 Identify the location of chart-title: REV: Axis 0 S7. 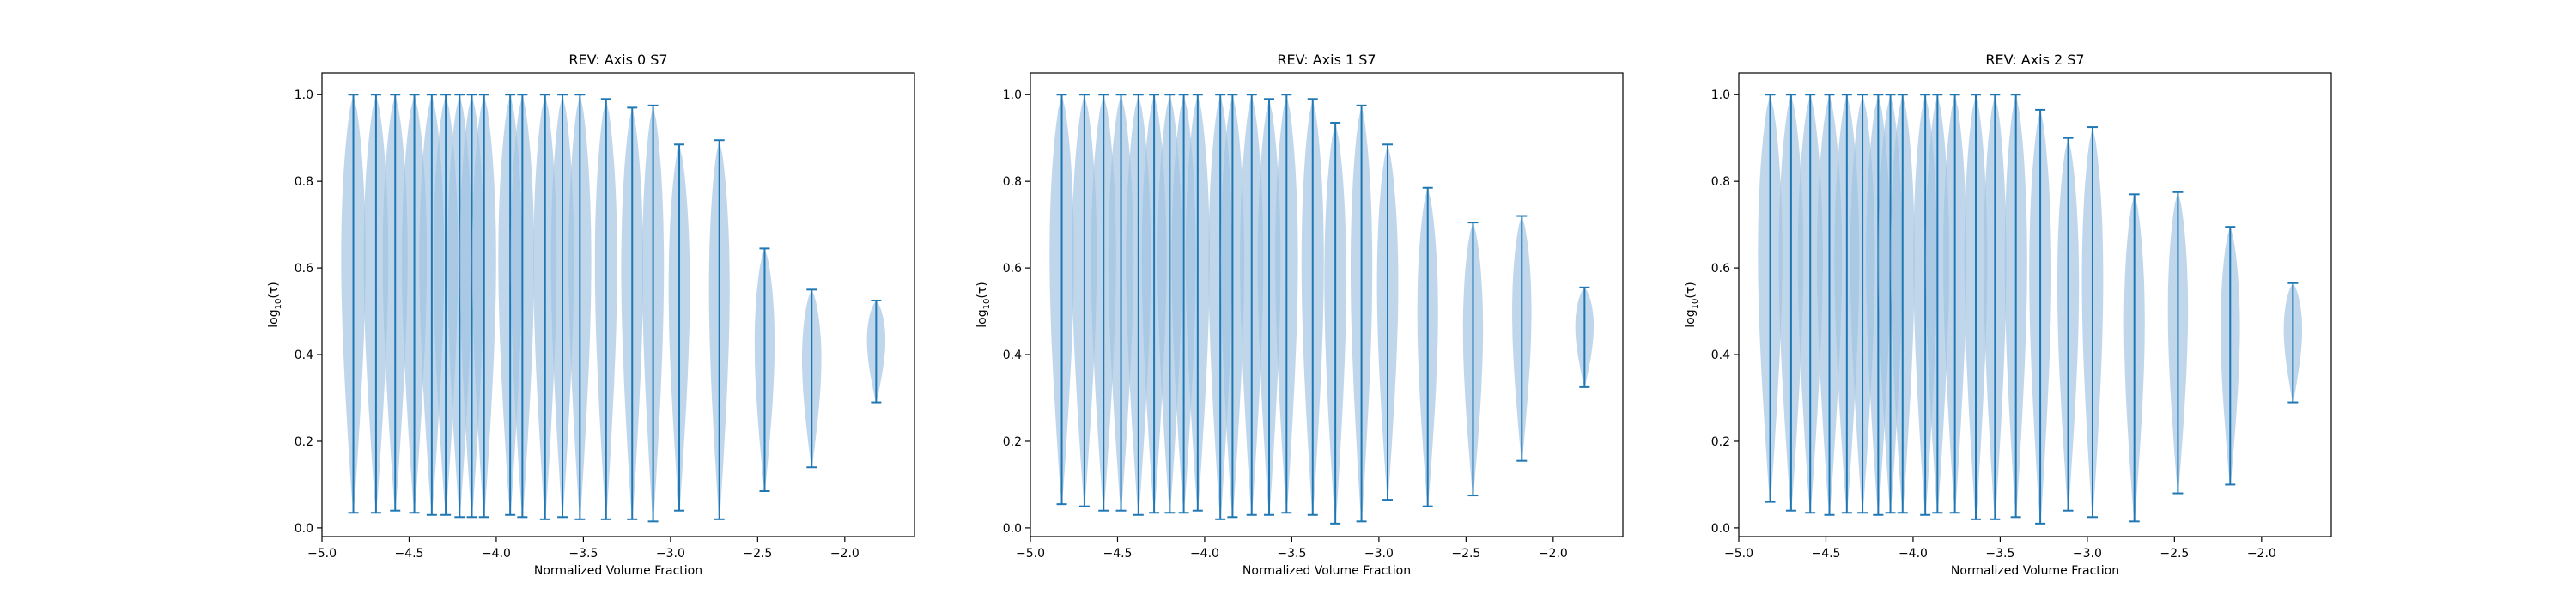
(618, 60).